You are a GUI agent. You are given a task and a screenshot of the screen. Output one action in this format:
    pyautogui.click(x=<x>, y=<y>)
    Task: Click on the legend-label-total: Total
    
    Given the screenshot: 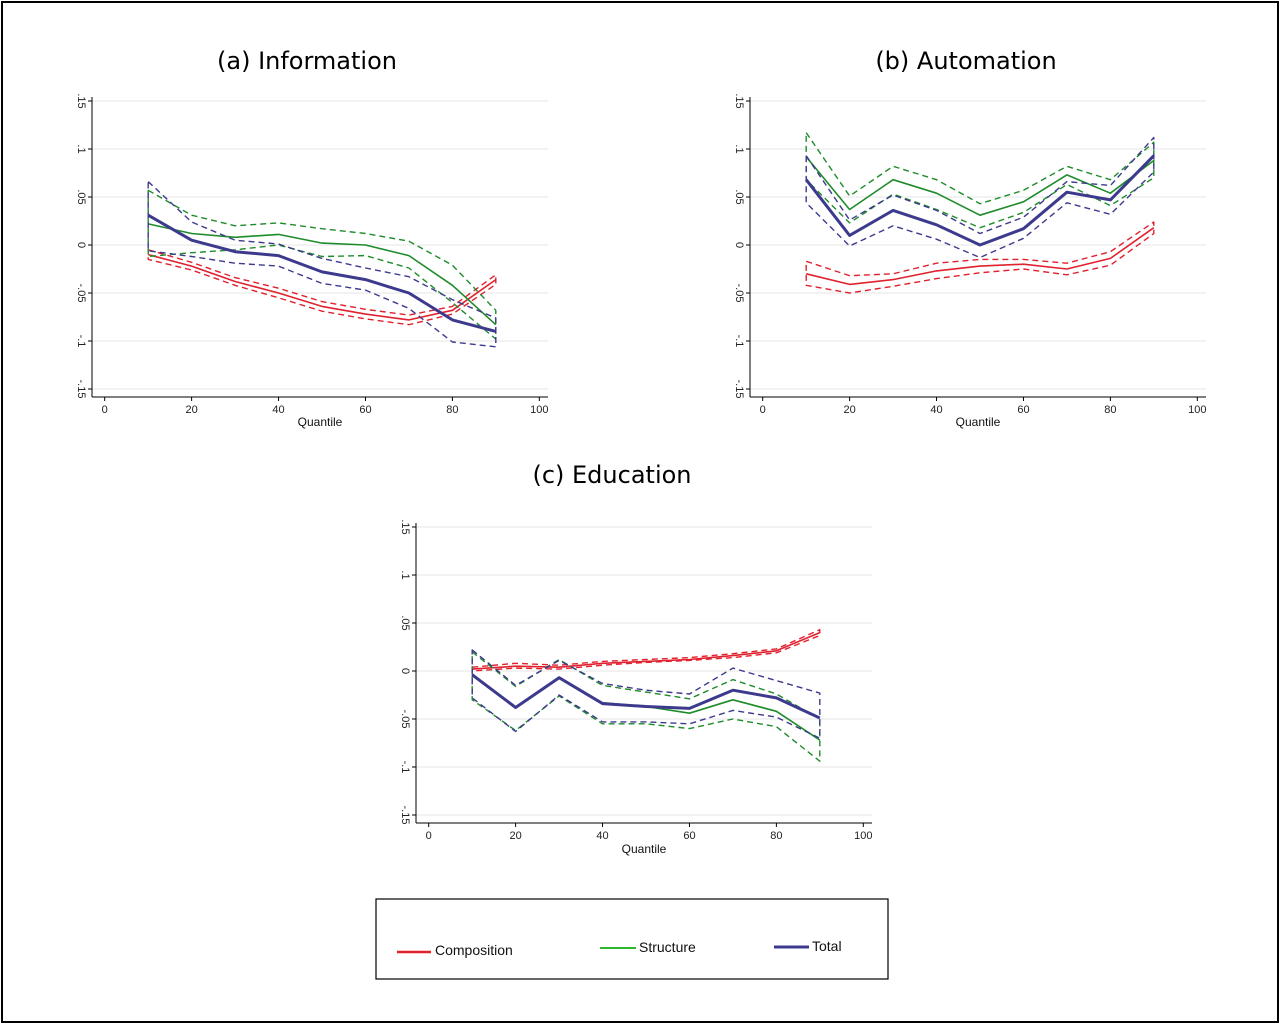 What is the action you would take?
    pyautogui.click(x=827, y=946)
    